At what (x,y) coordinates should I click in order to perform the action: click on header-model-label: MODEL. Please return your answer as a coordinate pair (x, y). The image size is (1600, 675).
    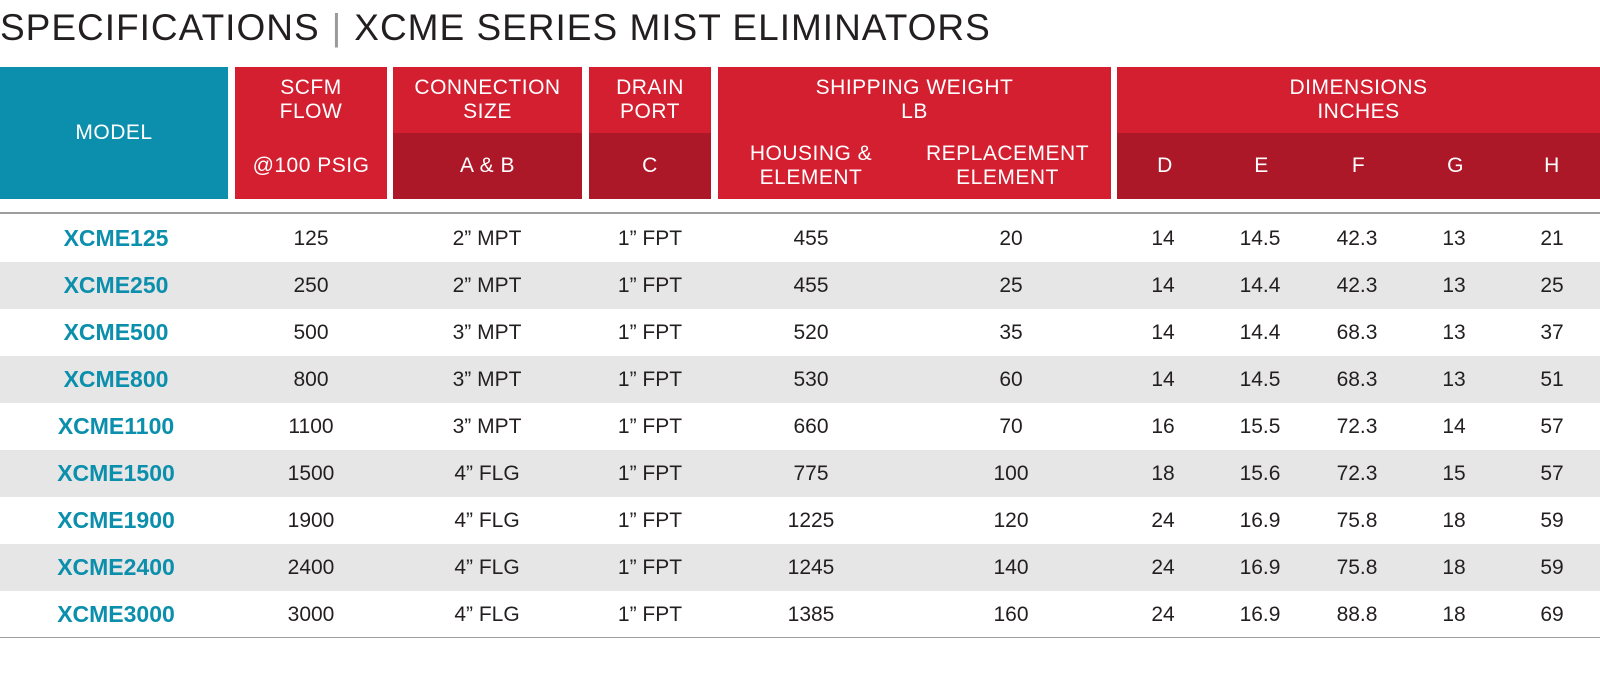
    Looking at the image, I should click on (114, 132).